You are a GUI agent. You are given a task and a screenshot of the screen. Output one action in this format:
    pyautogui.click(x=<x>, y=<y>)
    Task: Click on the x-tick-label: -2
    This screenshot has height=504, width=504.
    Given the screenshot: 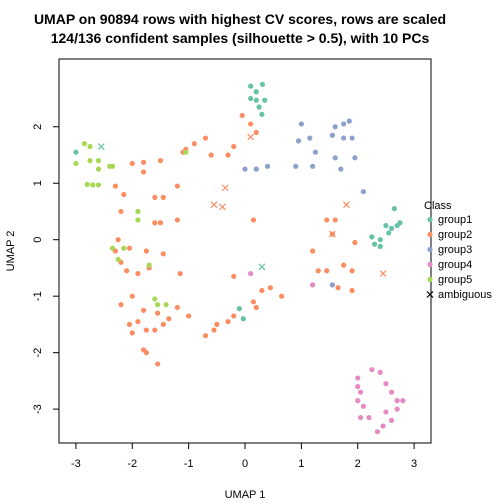 What is the action you would take?
    pyautogui.click(x=132, y=464)
    